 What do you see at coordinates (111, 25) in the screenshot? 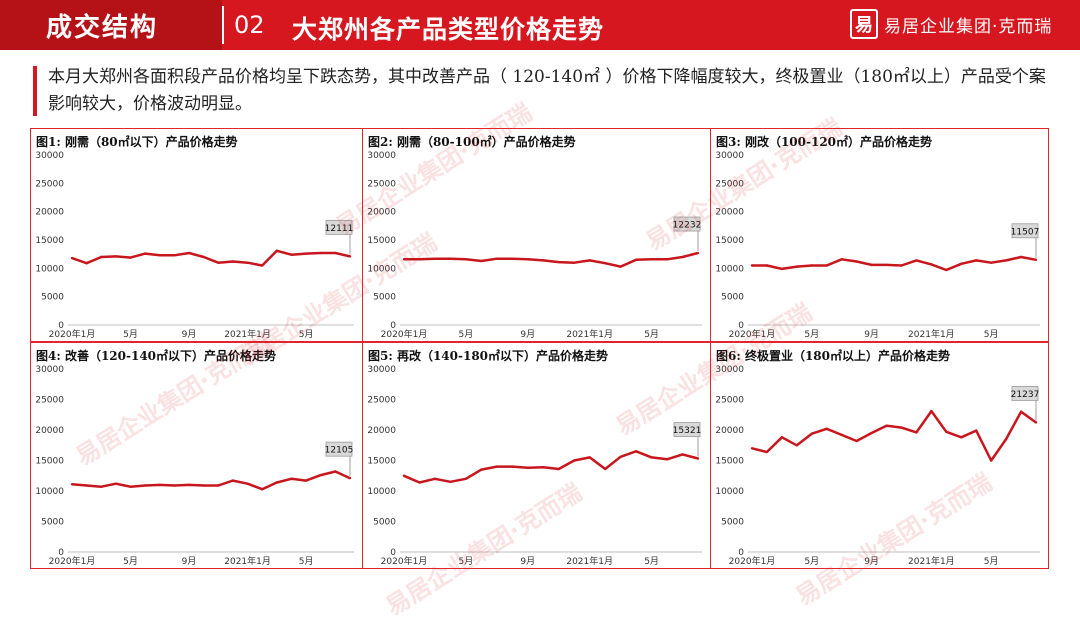
I see `section-tab: 成交结构` at bounding box center [111, 25].